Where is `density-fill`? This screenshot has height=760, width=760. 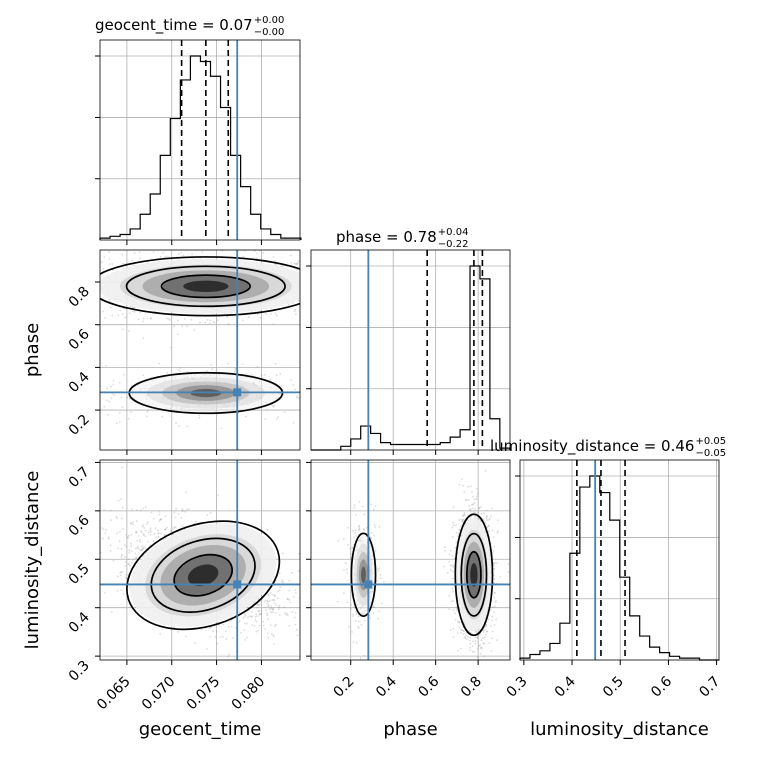
density-fill is located at coordinates (206, 286).